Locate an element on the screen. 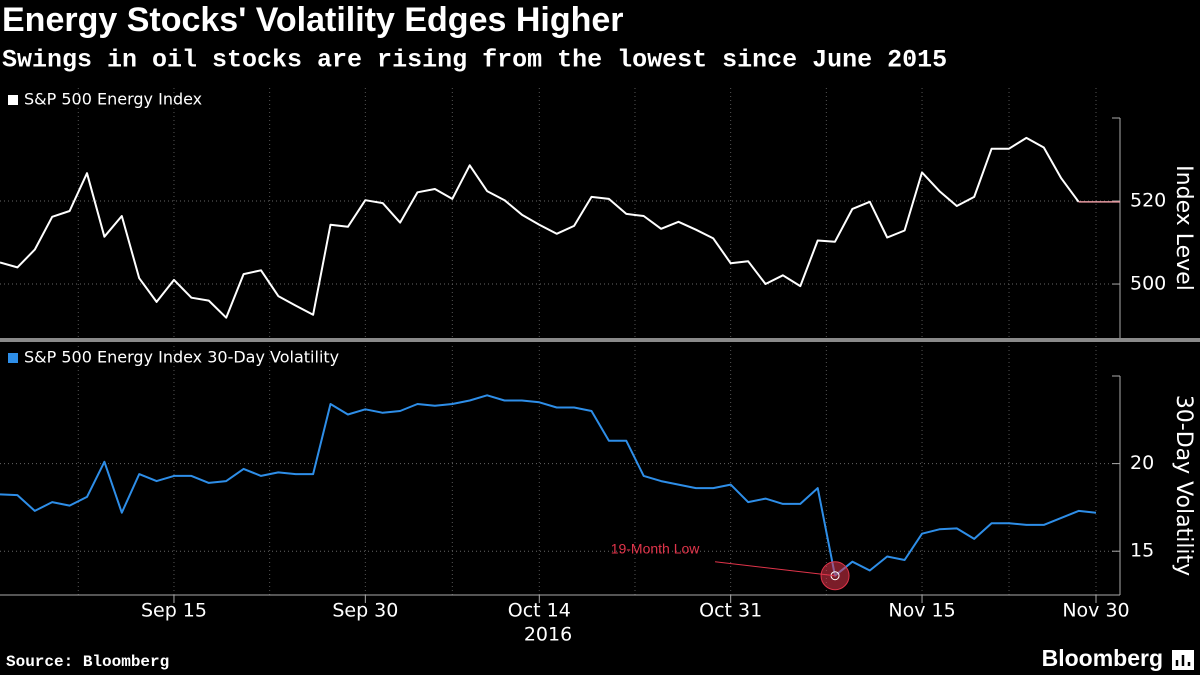 The image size is (1200, 675). legend-label: S&P 500 Energy Index is located at coordinates (113, 99).